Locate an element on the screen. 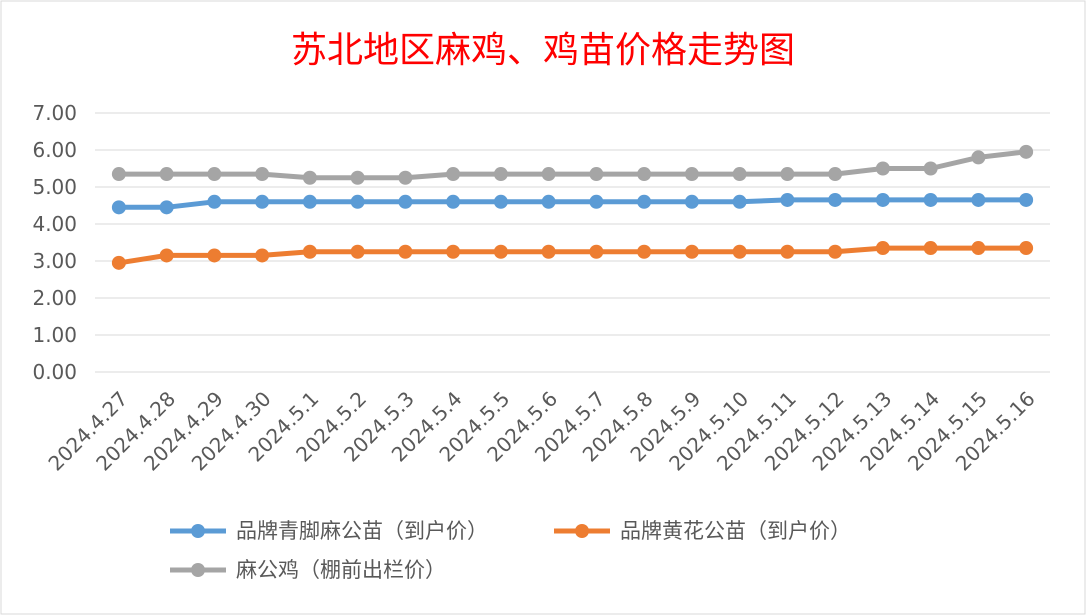 This screenshot has height=615, width=1086. series-line-huanghua is located at coordinates (572, 255).